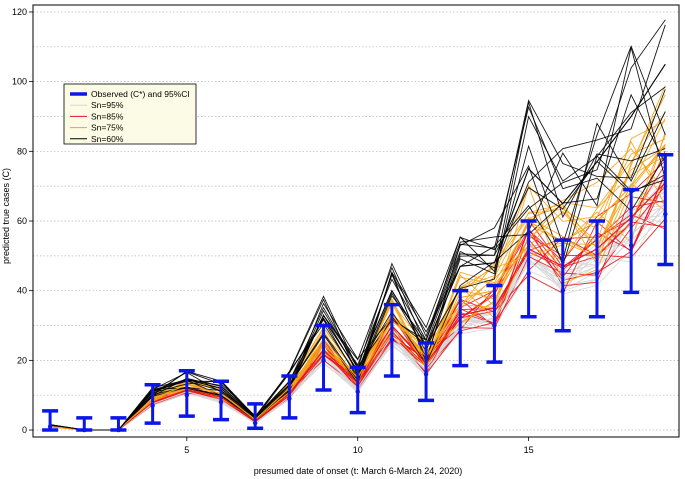 The height and width of the screenshot is (479, 685). What do you see at coordinates (529, 450) in the screenshot?
I see `x-tick-label: 15` at bounding box center [529, 450].